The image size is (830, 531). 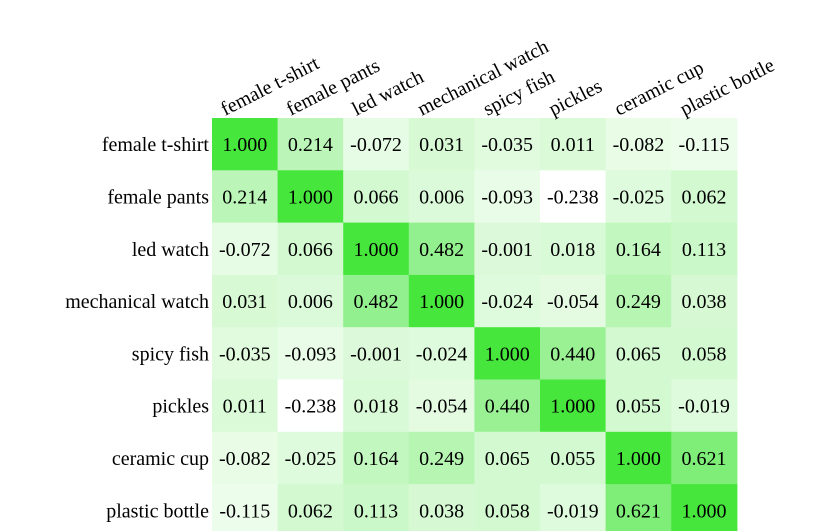 I want to click on heatmap-cell-r7-c1, so click(x=310, y=507).